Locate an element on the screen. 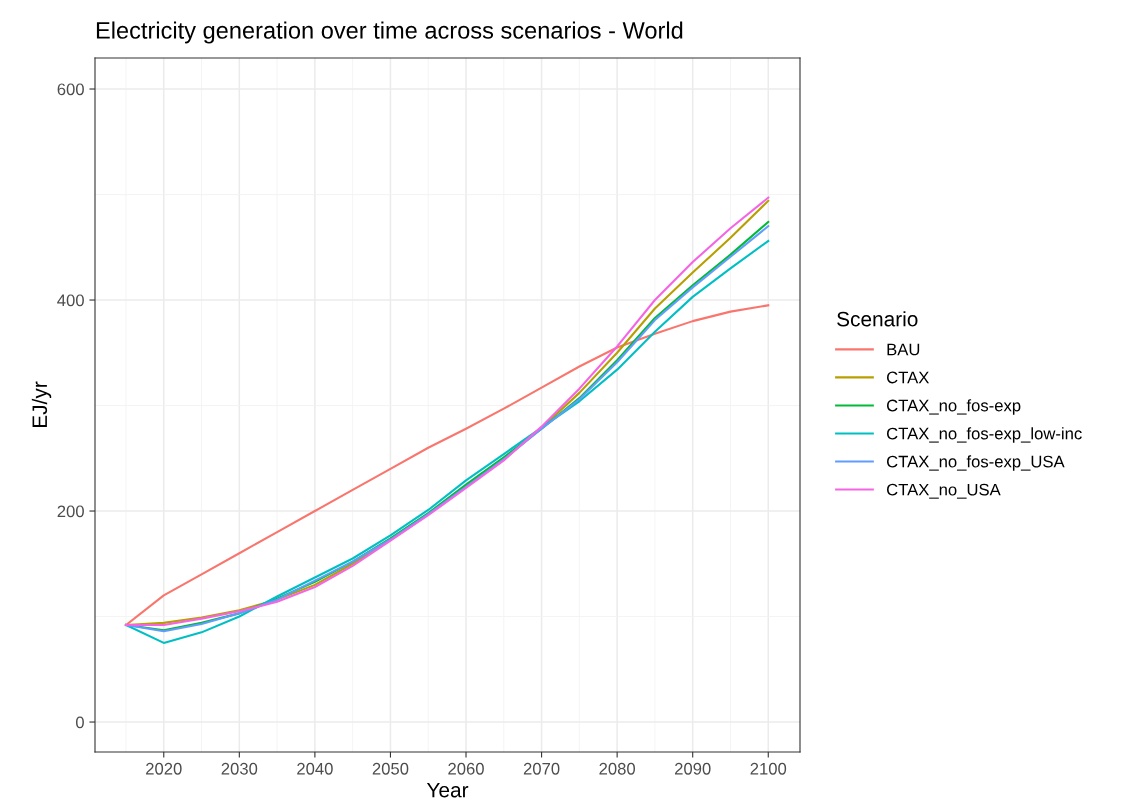 Image resolution: width=1125 pixels, height=812 pixels. y-tick-label: 200 is located at coordinates (70, 511).